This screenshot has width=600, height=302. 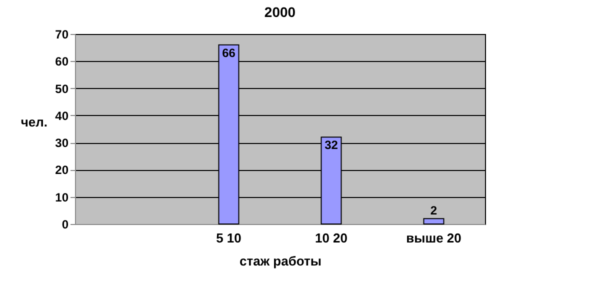 What do you see at coordinates (281, 261) in the screenshot?
I see `x-axis-title: стаж работы` at bounding box center [281, 261].